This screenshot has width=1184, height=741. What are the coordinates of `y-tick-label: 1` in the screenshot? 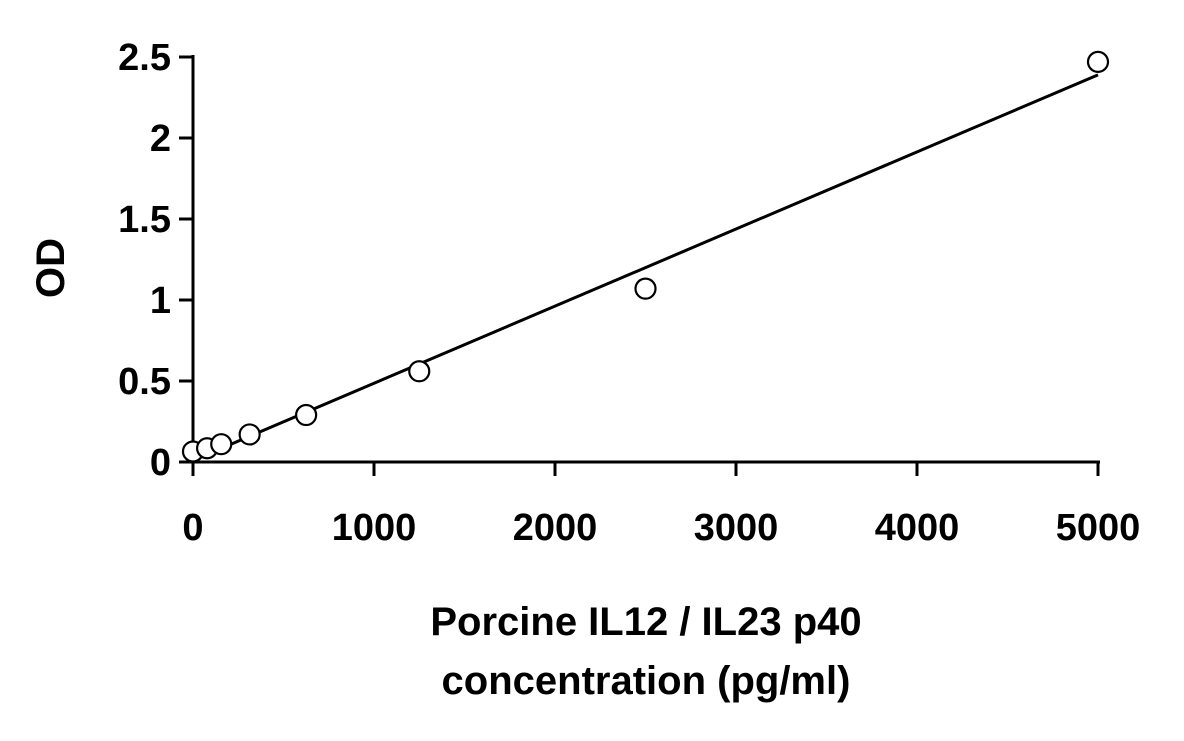 It's located at (160, 301).